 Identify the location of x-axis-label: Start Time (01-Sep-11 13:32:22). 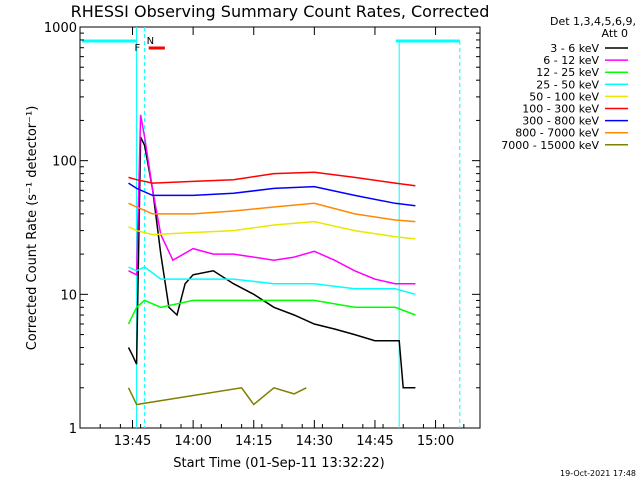
(278, 463).